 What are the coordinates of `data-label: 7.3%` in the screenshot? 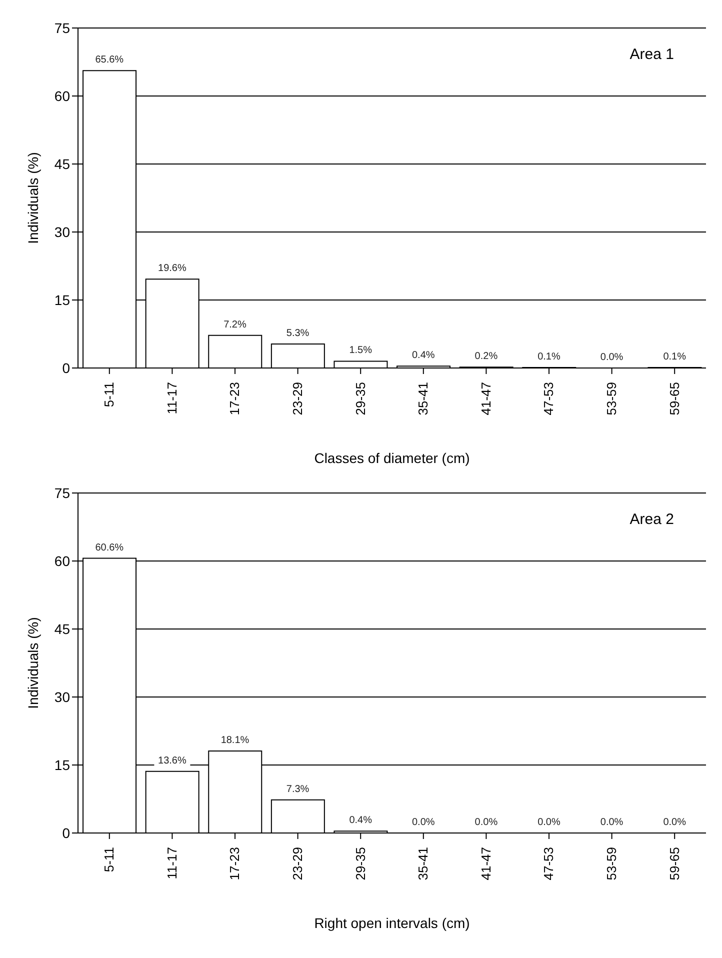 It's located at (298, 789).